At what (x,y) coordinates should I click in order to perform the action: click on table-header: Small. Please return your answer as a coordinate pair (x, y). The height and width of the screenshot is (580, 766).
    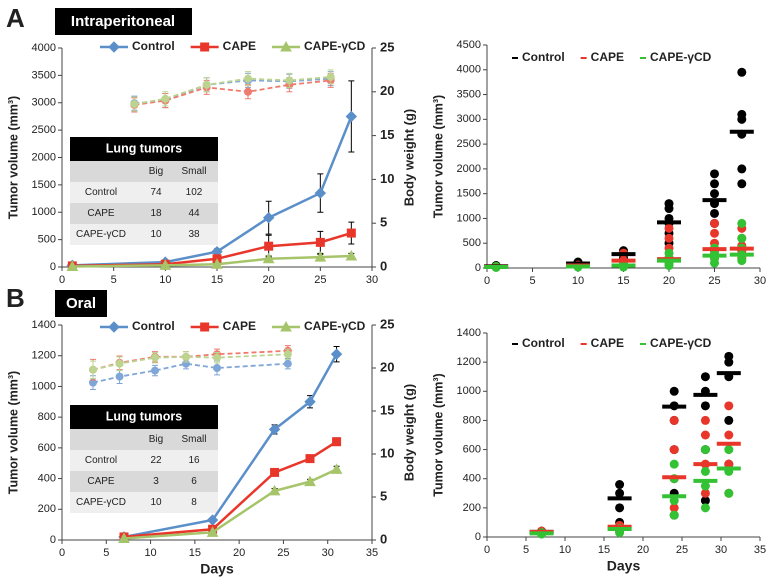
    Looking at the image, I should click on (193, 171).